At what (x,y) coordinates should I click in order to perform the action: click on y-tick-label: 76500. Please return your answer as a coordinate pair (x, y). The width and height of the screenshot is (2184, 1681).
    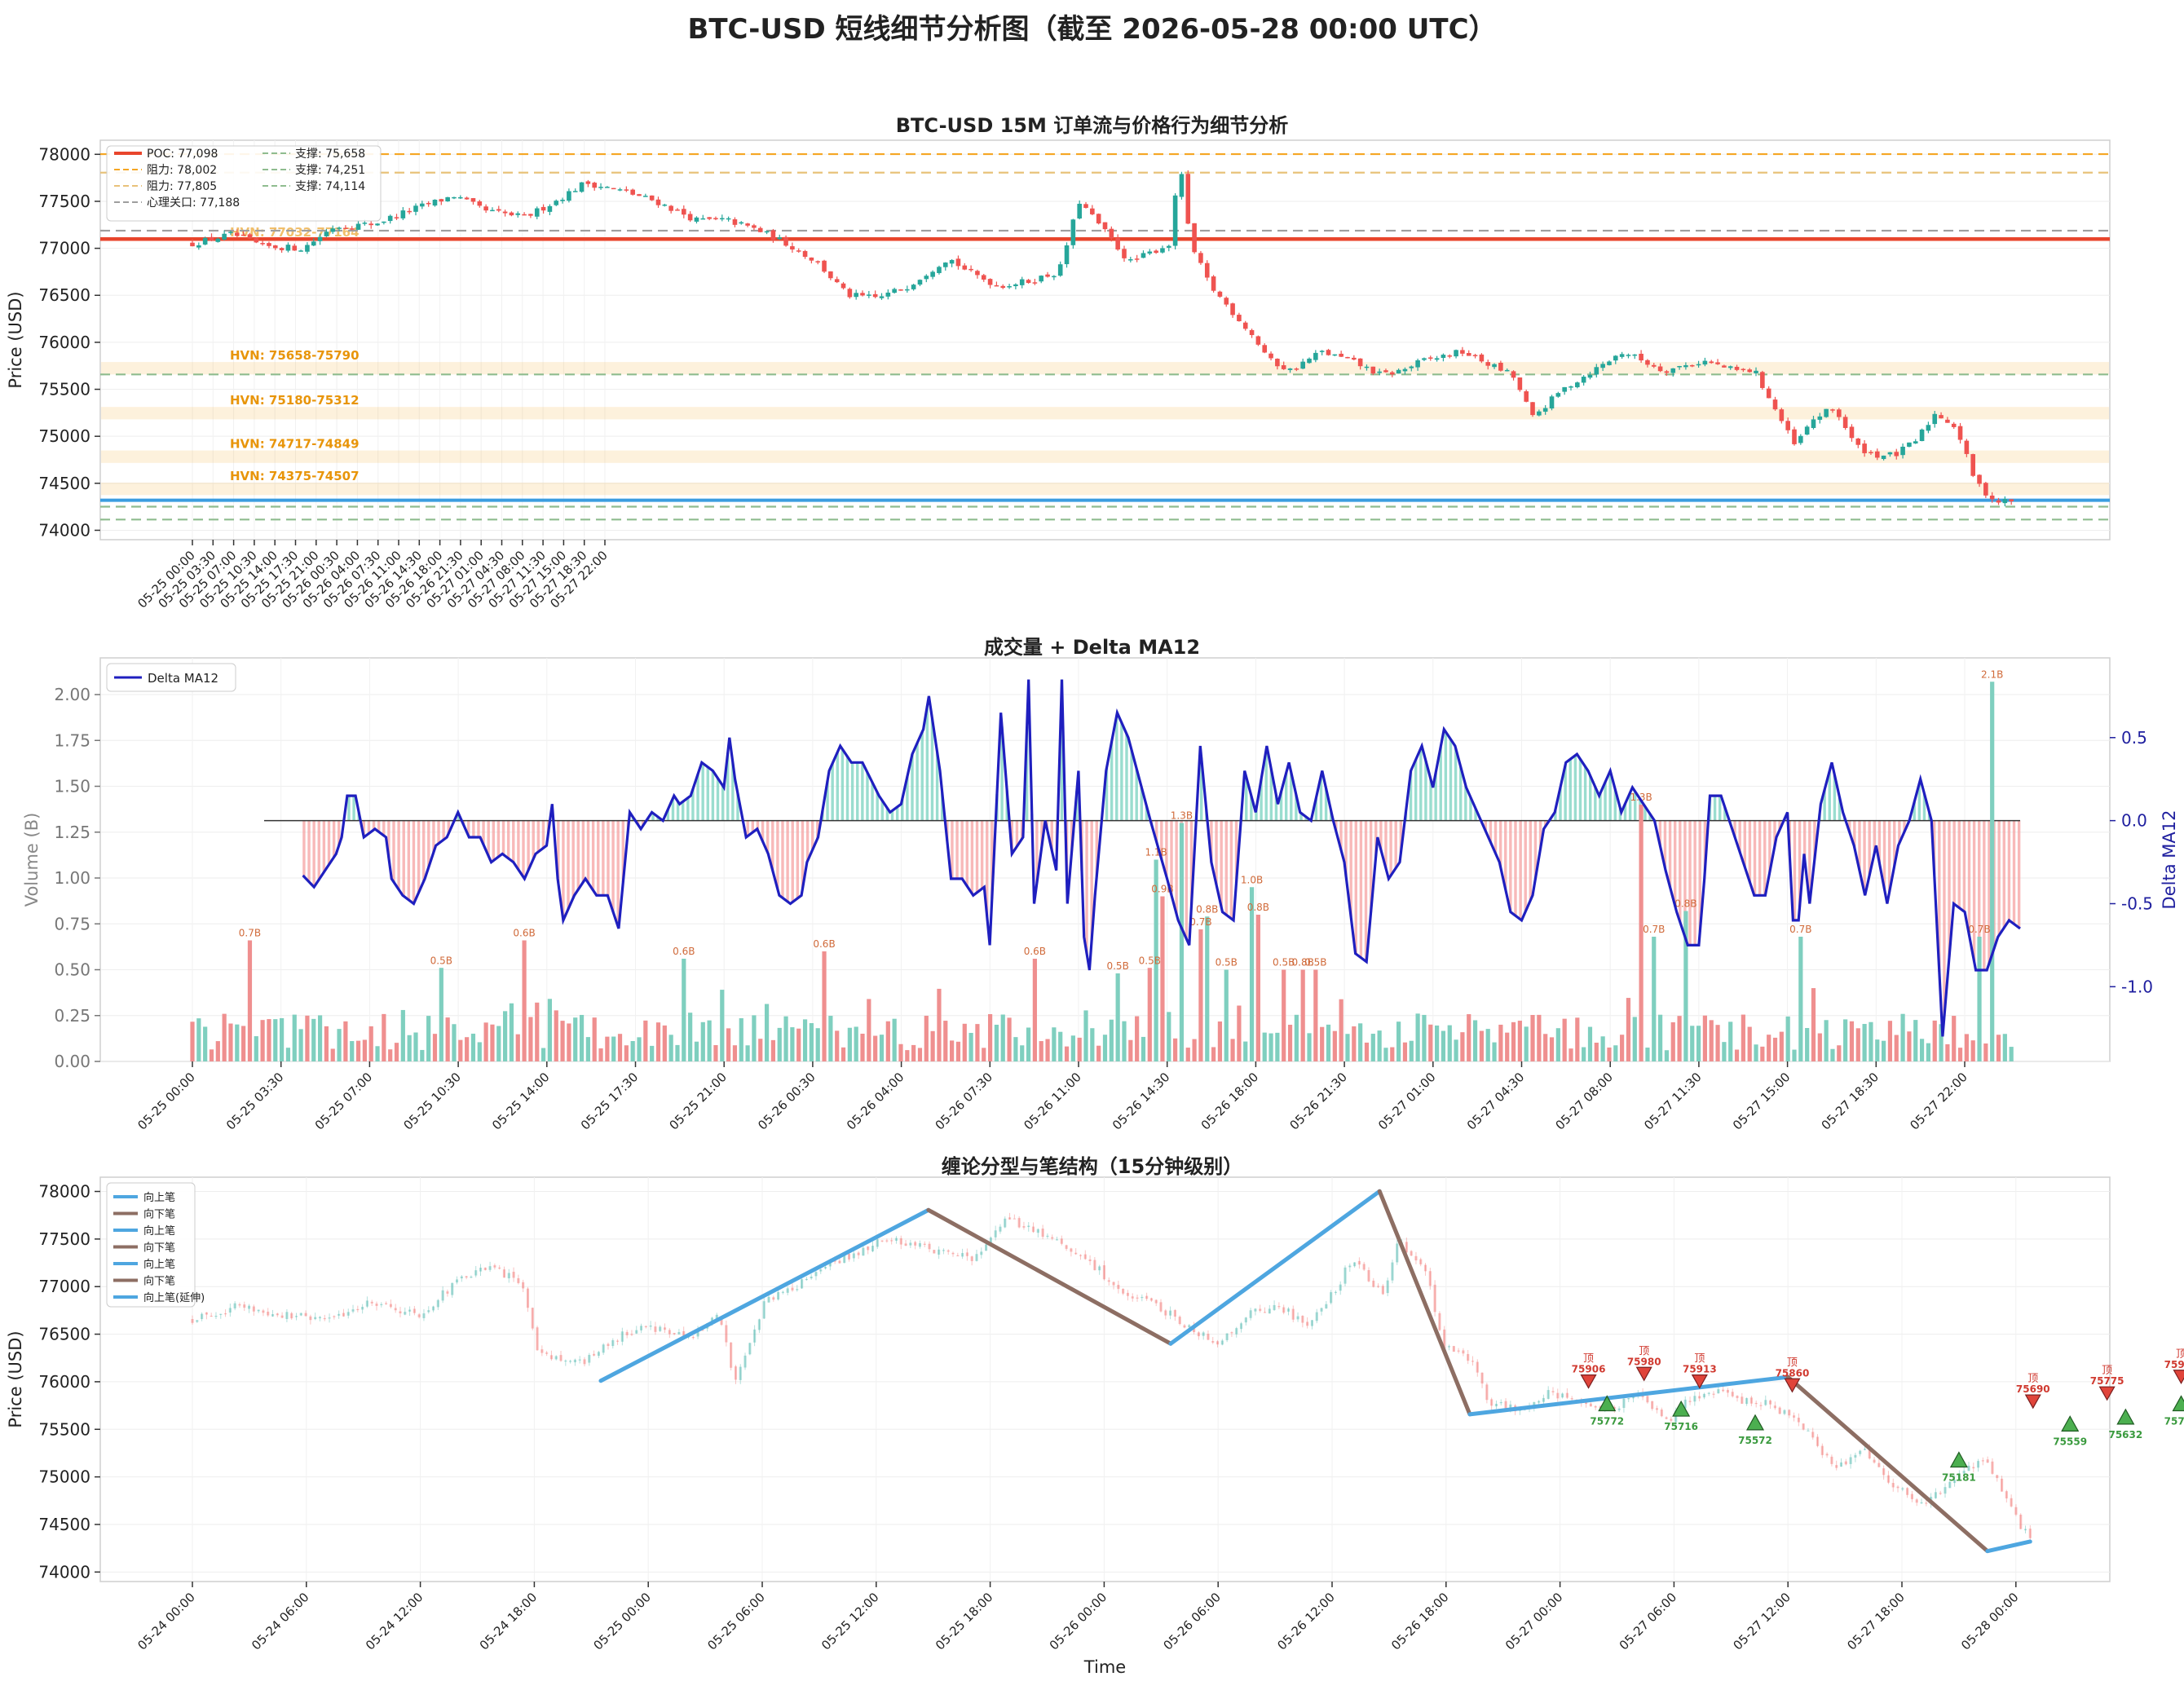
    Looking at the image, I should click on (64, 1334).